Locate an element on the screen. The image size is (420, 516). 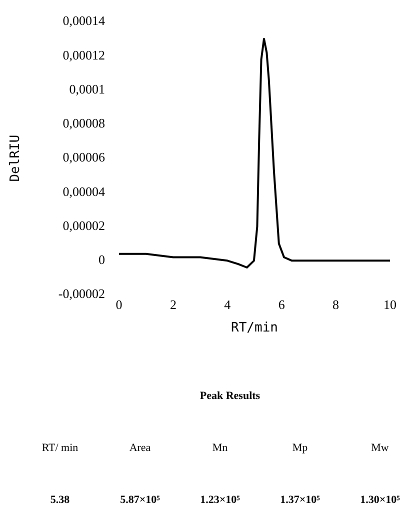
x-tick-label: 10 is located at coordinates (390, 304).